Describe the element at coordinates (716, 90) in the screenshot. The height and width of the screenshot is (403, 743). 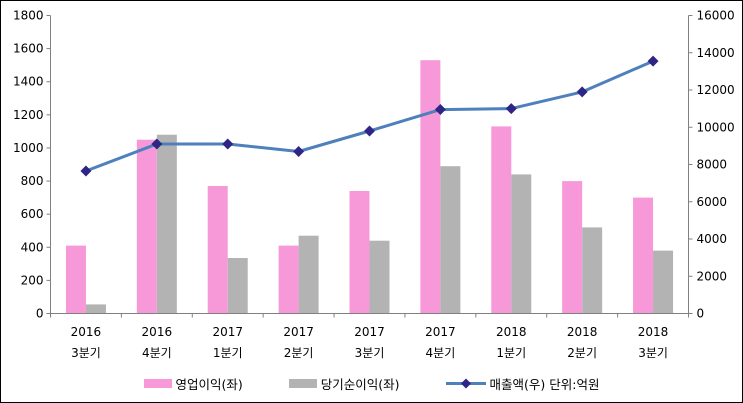
I see `y-right-tick-label: 12000` at that location.